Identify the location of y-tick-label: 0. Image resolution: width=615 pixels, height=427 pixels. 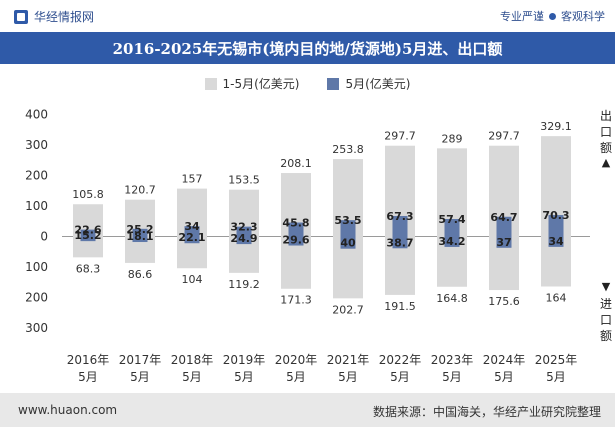
(44, 237).